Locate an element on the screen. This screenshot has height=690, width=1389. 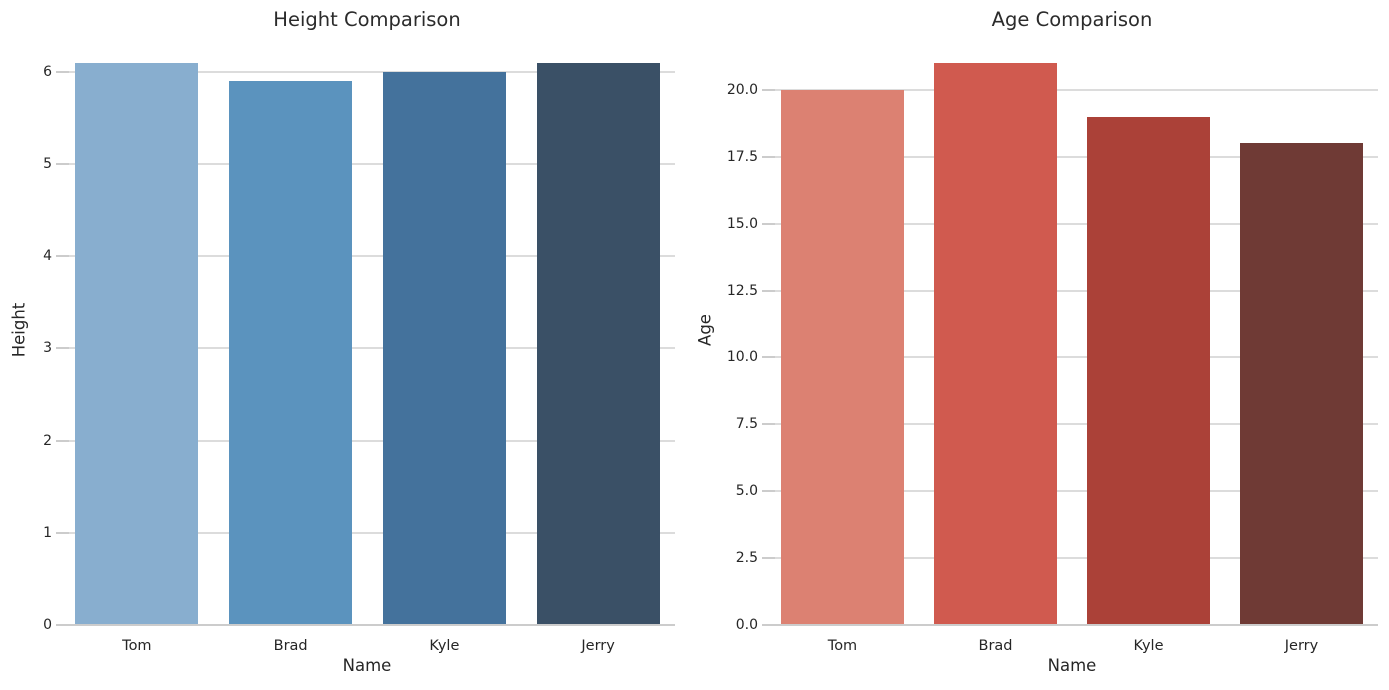
y-tick-label: 4 is located at coordinates (47, 256).